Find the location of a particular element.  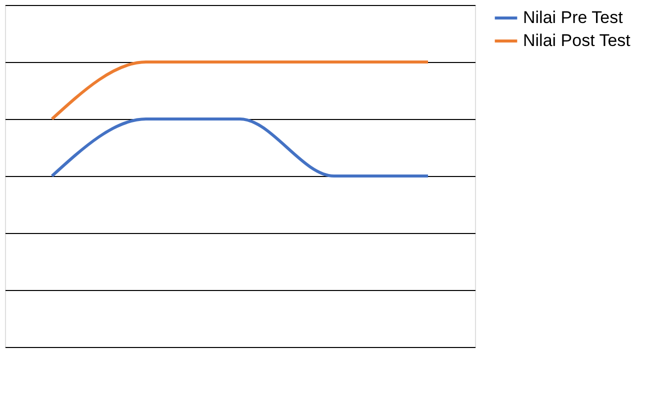

legend-label: Nilai Pre Test is located at coordinates (573, 17).